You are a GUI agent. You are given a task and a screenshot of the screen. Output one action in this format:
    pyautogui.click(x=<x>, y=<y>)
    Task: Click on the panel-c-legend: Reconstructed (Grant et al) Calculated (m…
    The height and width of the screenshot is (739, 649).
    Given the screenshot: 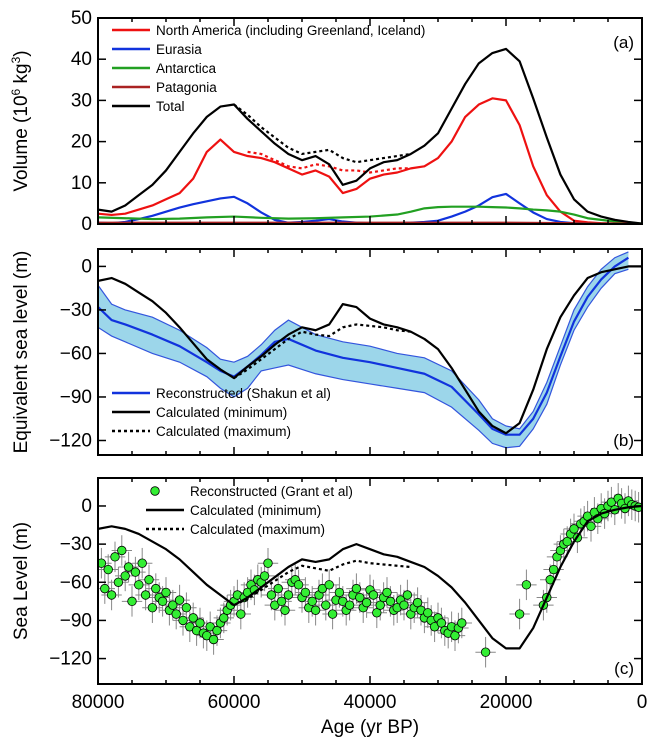 What is the action you would take?
    pyautogui.click(x=249, y=510)
    